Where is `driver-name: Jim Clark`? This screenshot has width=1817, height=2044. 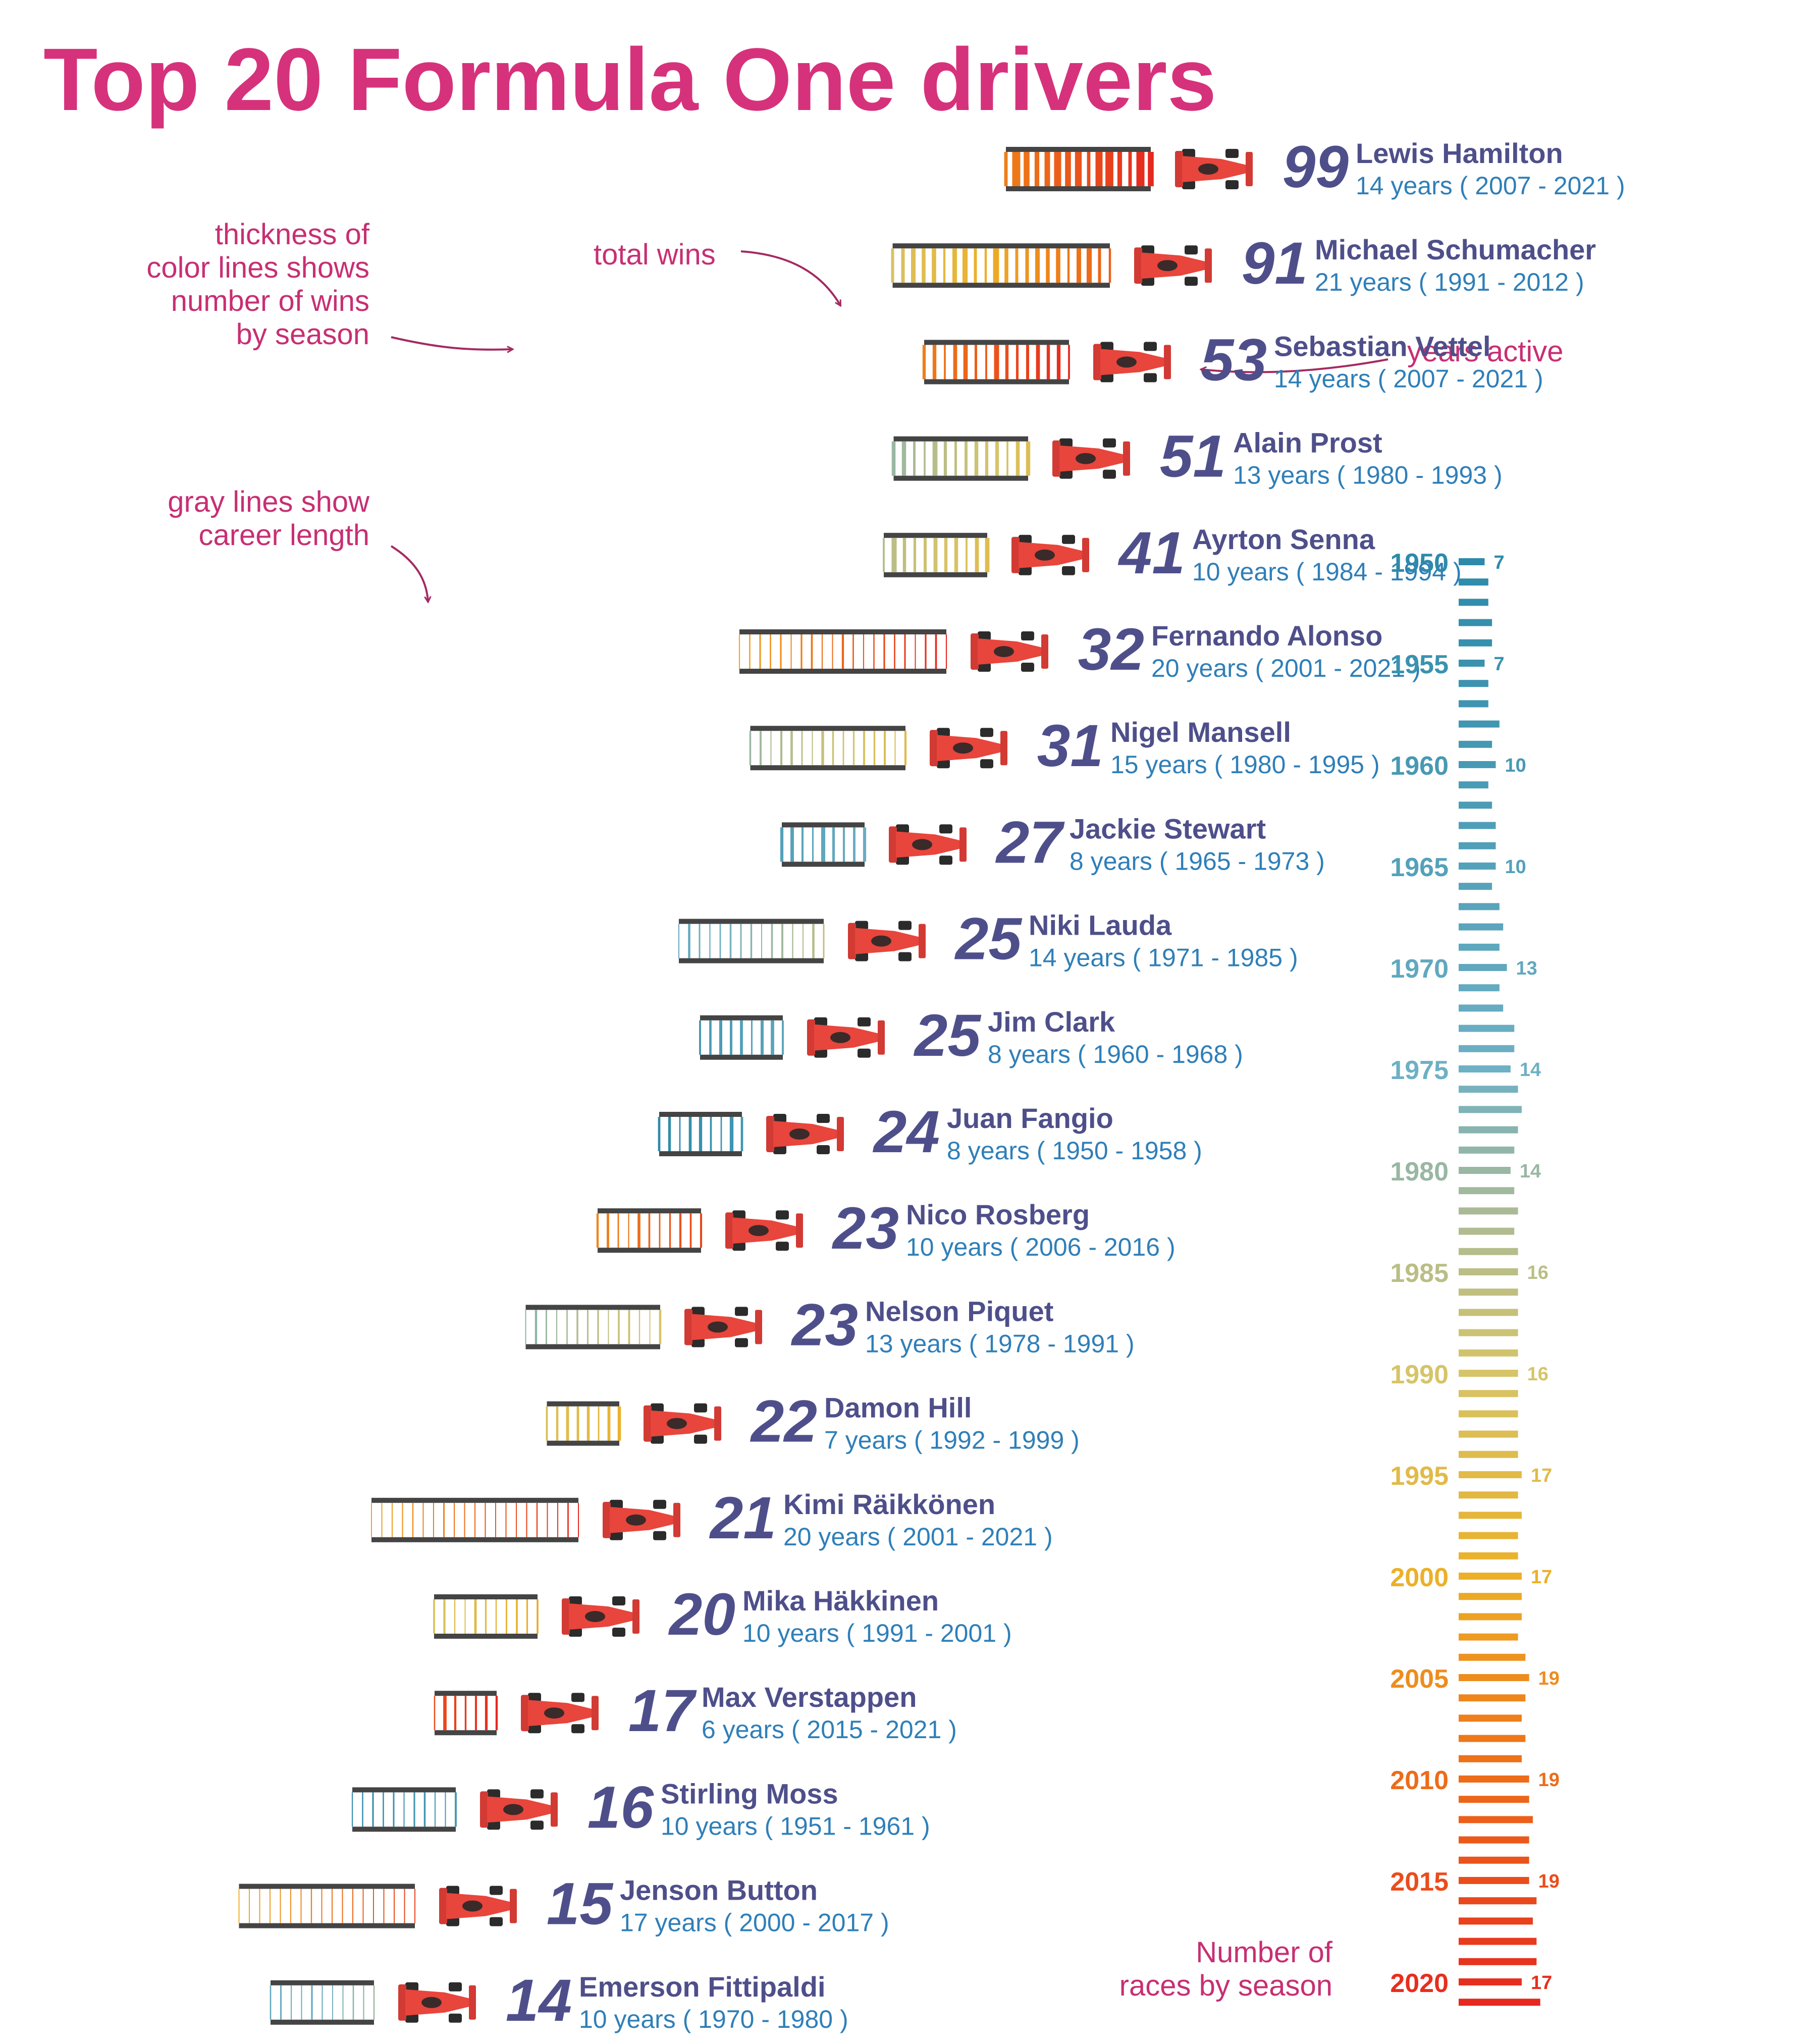
driver-name: Jim Clark is located at coordinates (1051, 1022).